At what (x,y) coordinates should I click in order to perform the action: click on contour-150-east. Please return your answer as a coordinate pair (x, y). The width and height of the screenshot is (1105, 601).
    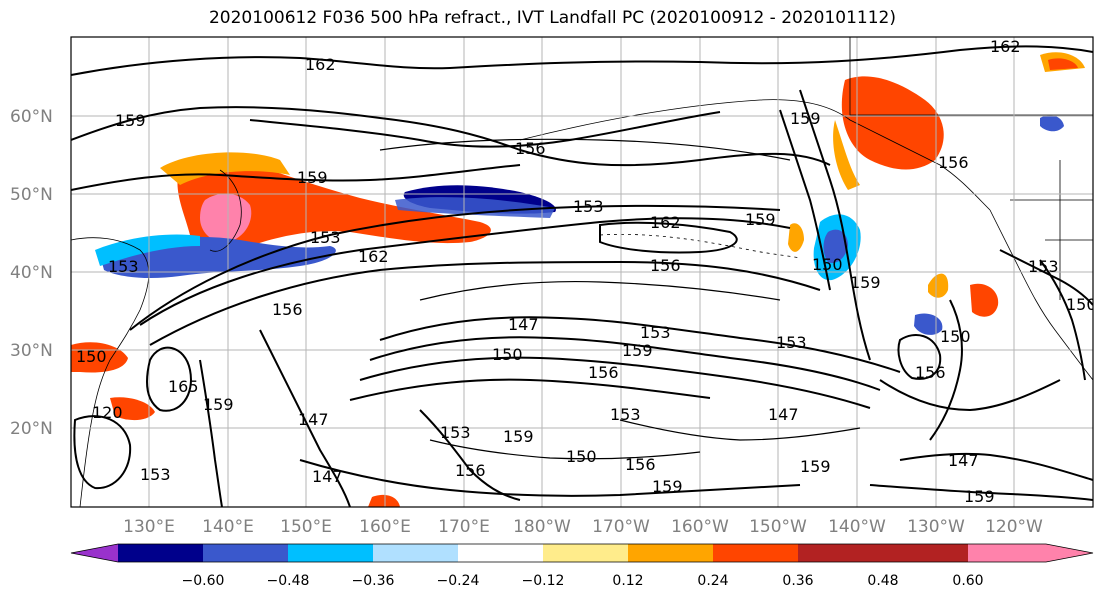
    Looking at the image, I should click on (805, 200).